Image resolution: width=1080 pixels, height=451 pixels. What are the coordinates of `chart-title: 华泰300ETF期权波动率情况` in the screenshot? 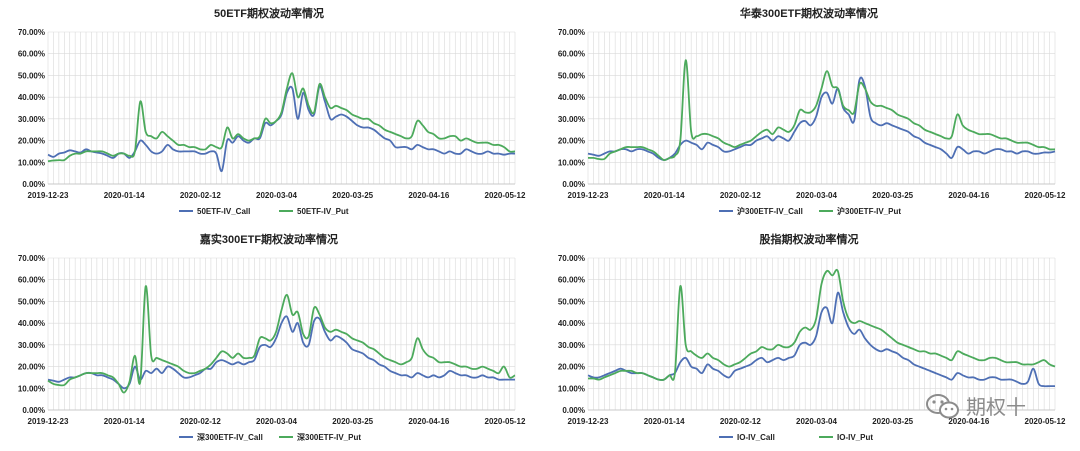 It's located at (809, 13).